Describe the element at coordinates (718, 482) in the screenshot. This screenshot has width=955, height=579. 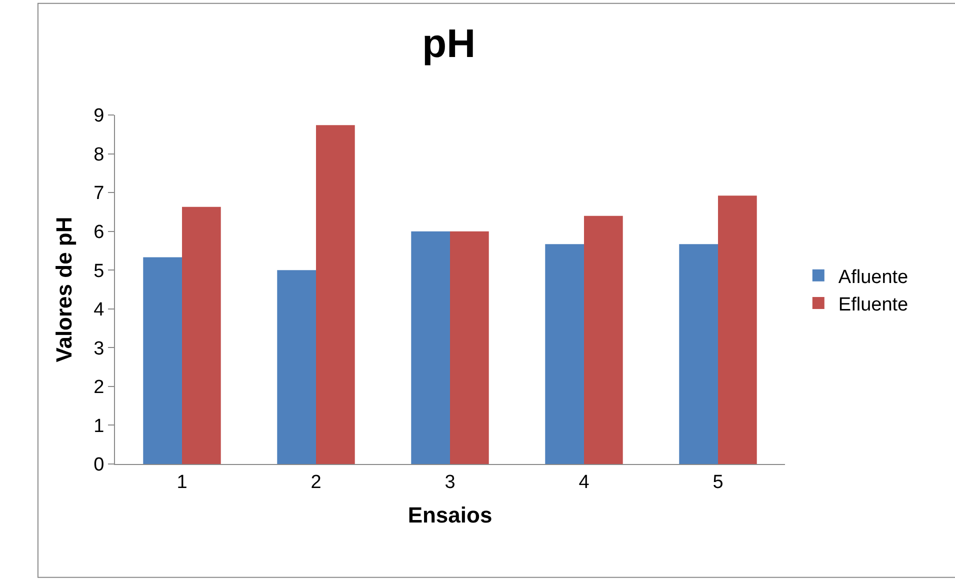
I see `x-tick-label: 5` at that location.